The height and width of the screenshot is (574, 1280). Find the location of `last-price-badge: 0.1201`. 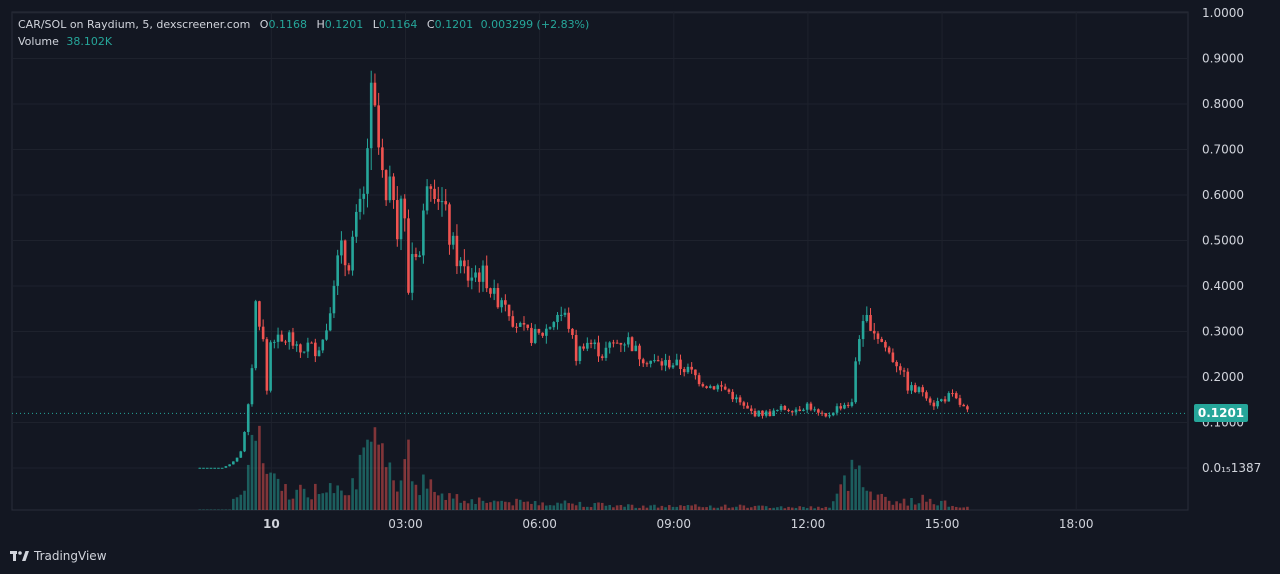

last-price-badge: 0.1201 is located at coordinates (1221, 413).